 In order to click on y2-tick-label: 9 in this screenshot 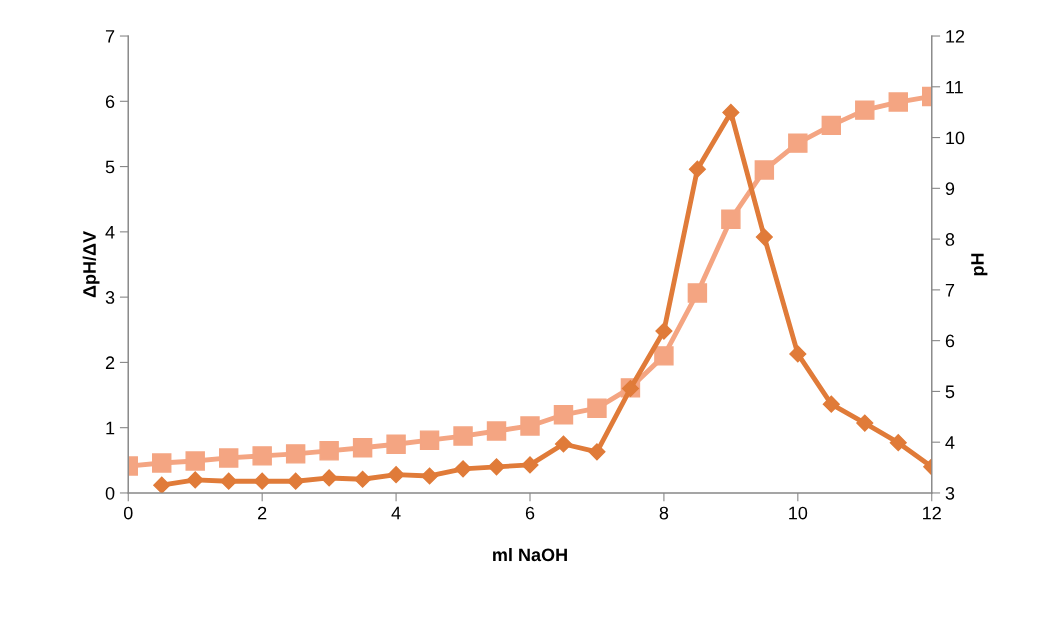, I will do `click(950, 189)`.